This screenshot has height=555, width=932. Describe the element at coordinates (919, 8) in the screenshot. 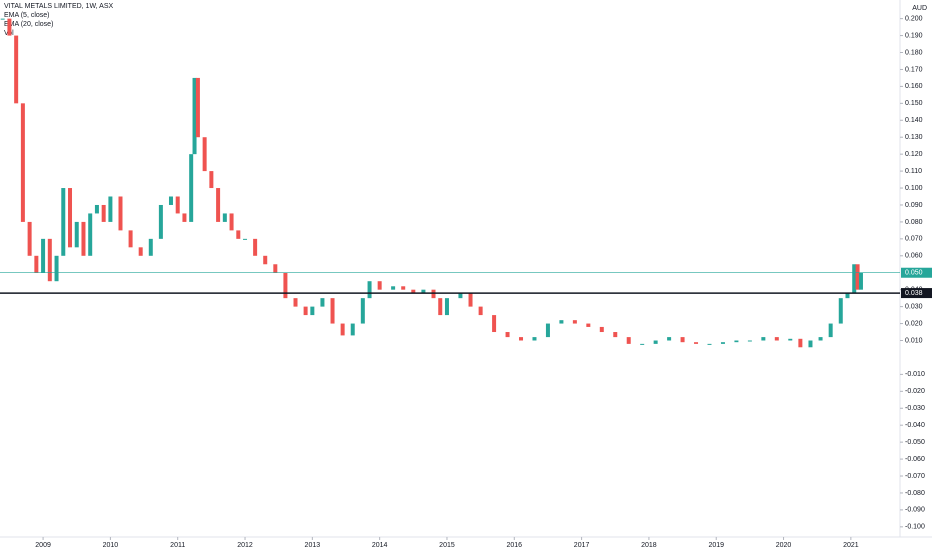

I see `axis-unit: AUD` at that location.